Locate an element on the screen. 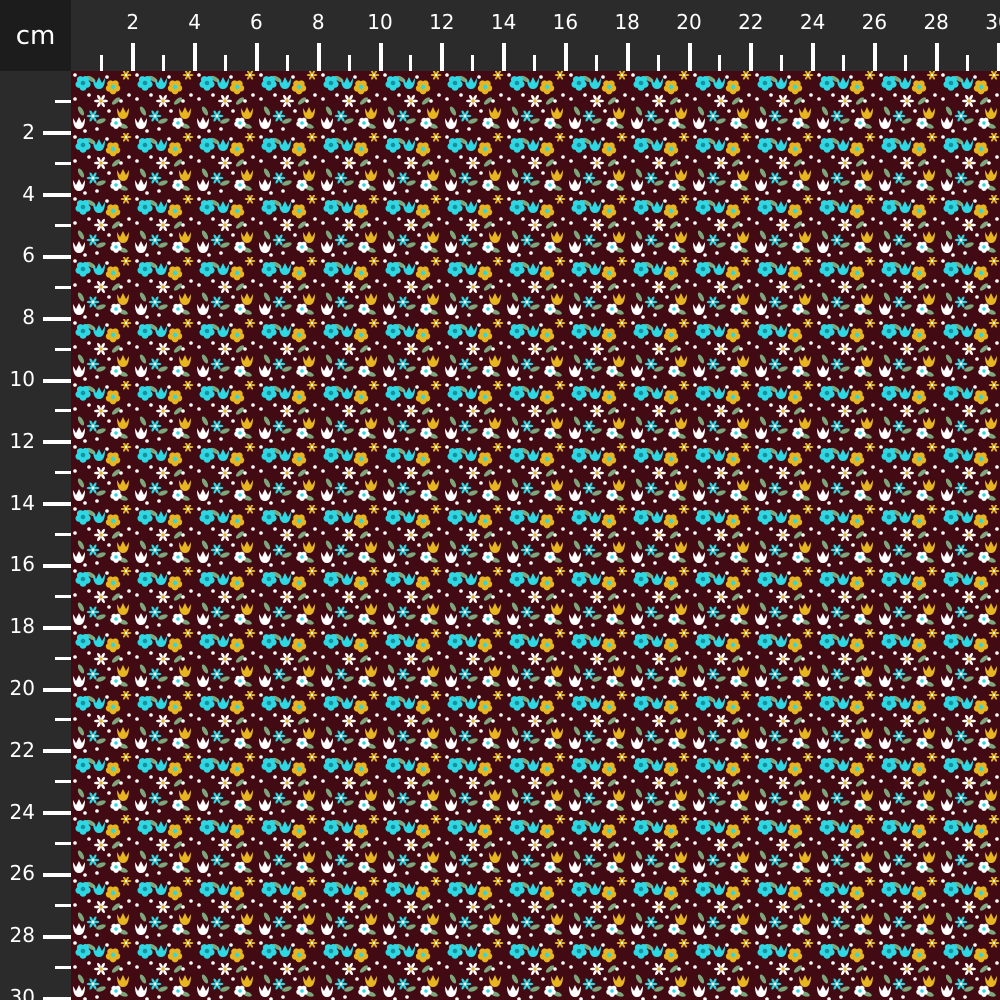  top-ruler-label: 18 is located at coordinates (627, 22).